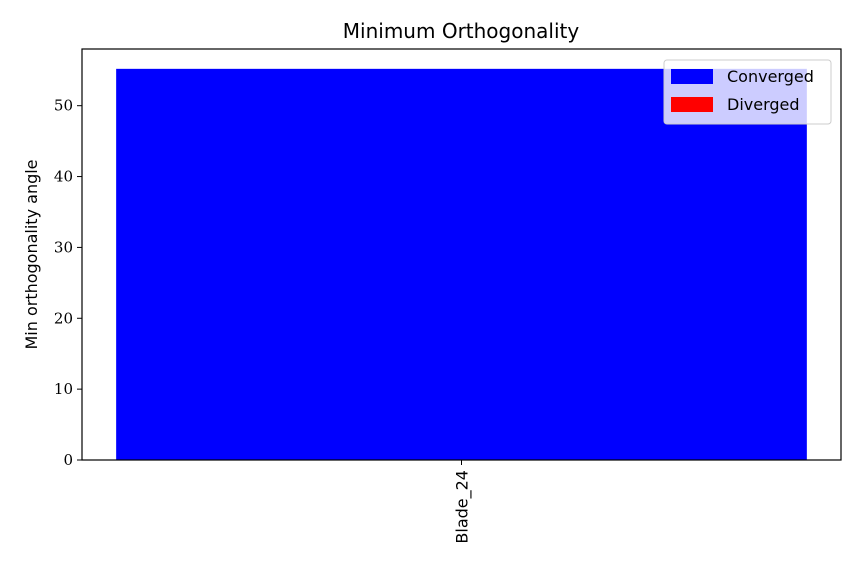  What do you see at coordinates (68, 460) in the screenshot?
I see `y-tick-label: 0` at bounding box center [68, 460].